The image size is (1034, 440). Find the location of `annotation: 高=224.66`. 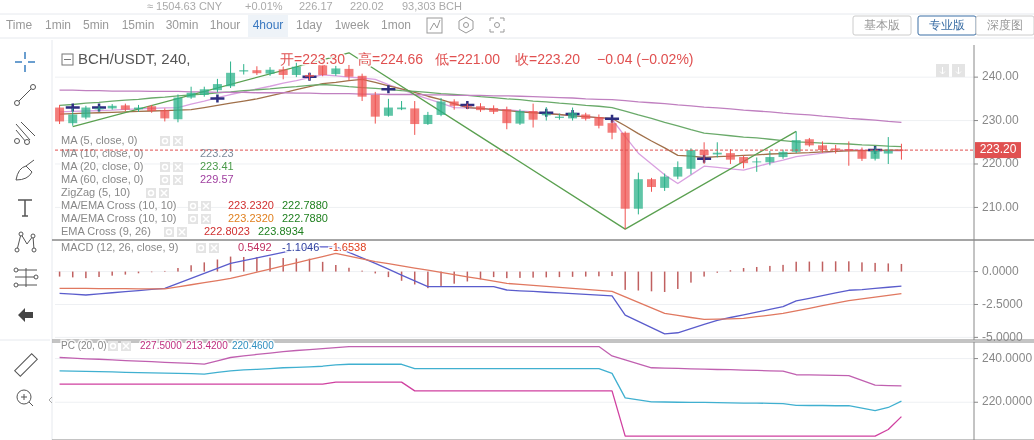

annotation: 高=224.66 is located at coordinates (391, 58).